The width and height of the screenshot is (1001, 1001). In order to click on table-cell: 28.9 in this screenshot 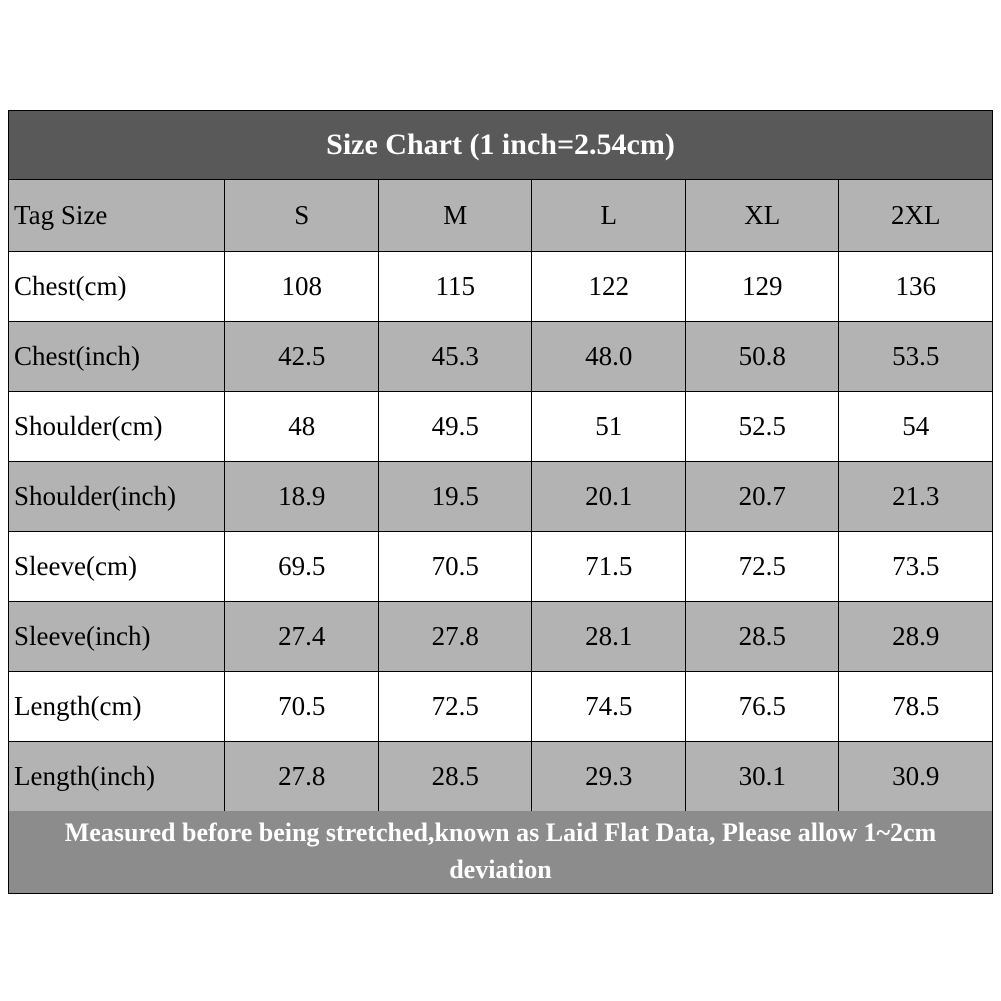, I will do `click(915, 636)`.